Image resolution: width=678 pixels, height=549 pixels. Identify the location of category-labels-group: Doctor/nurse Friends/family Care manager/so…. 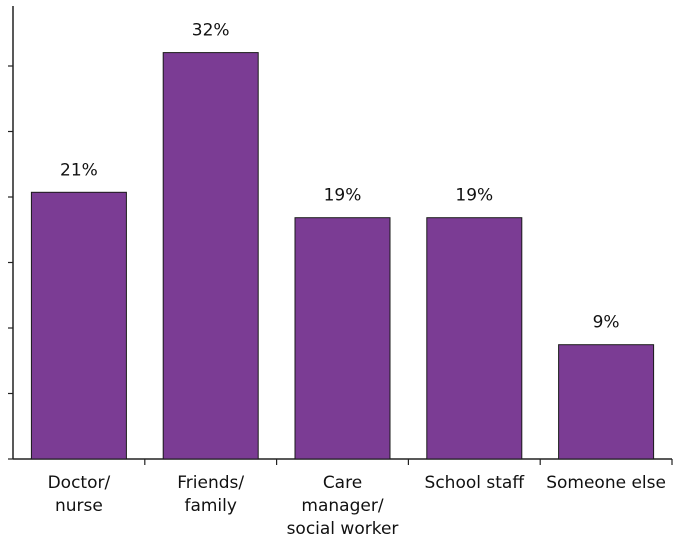
(357, 506).